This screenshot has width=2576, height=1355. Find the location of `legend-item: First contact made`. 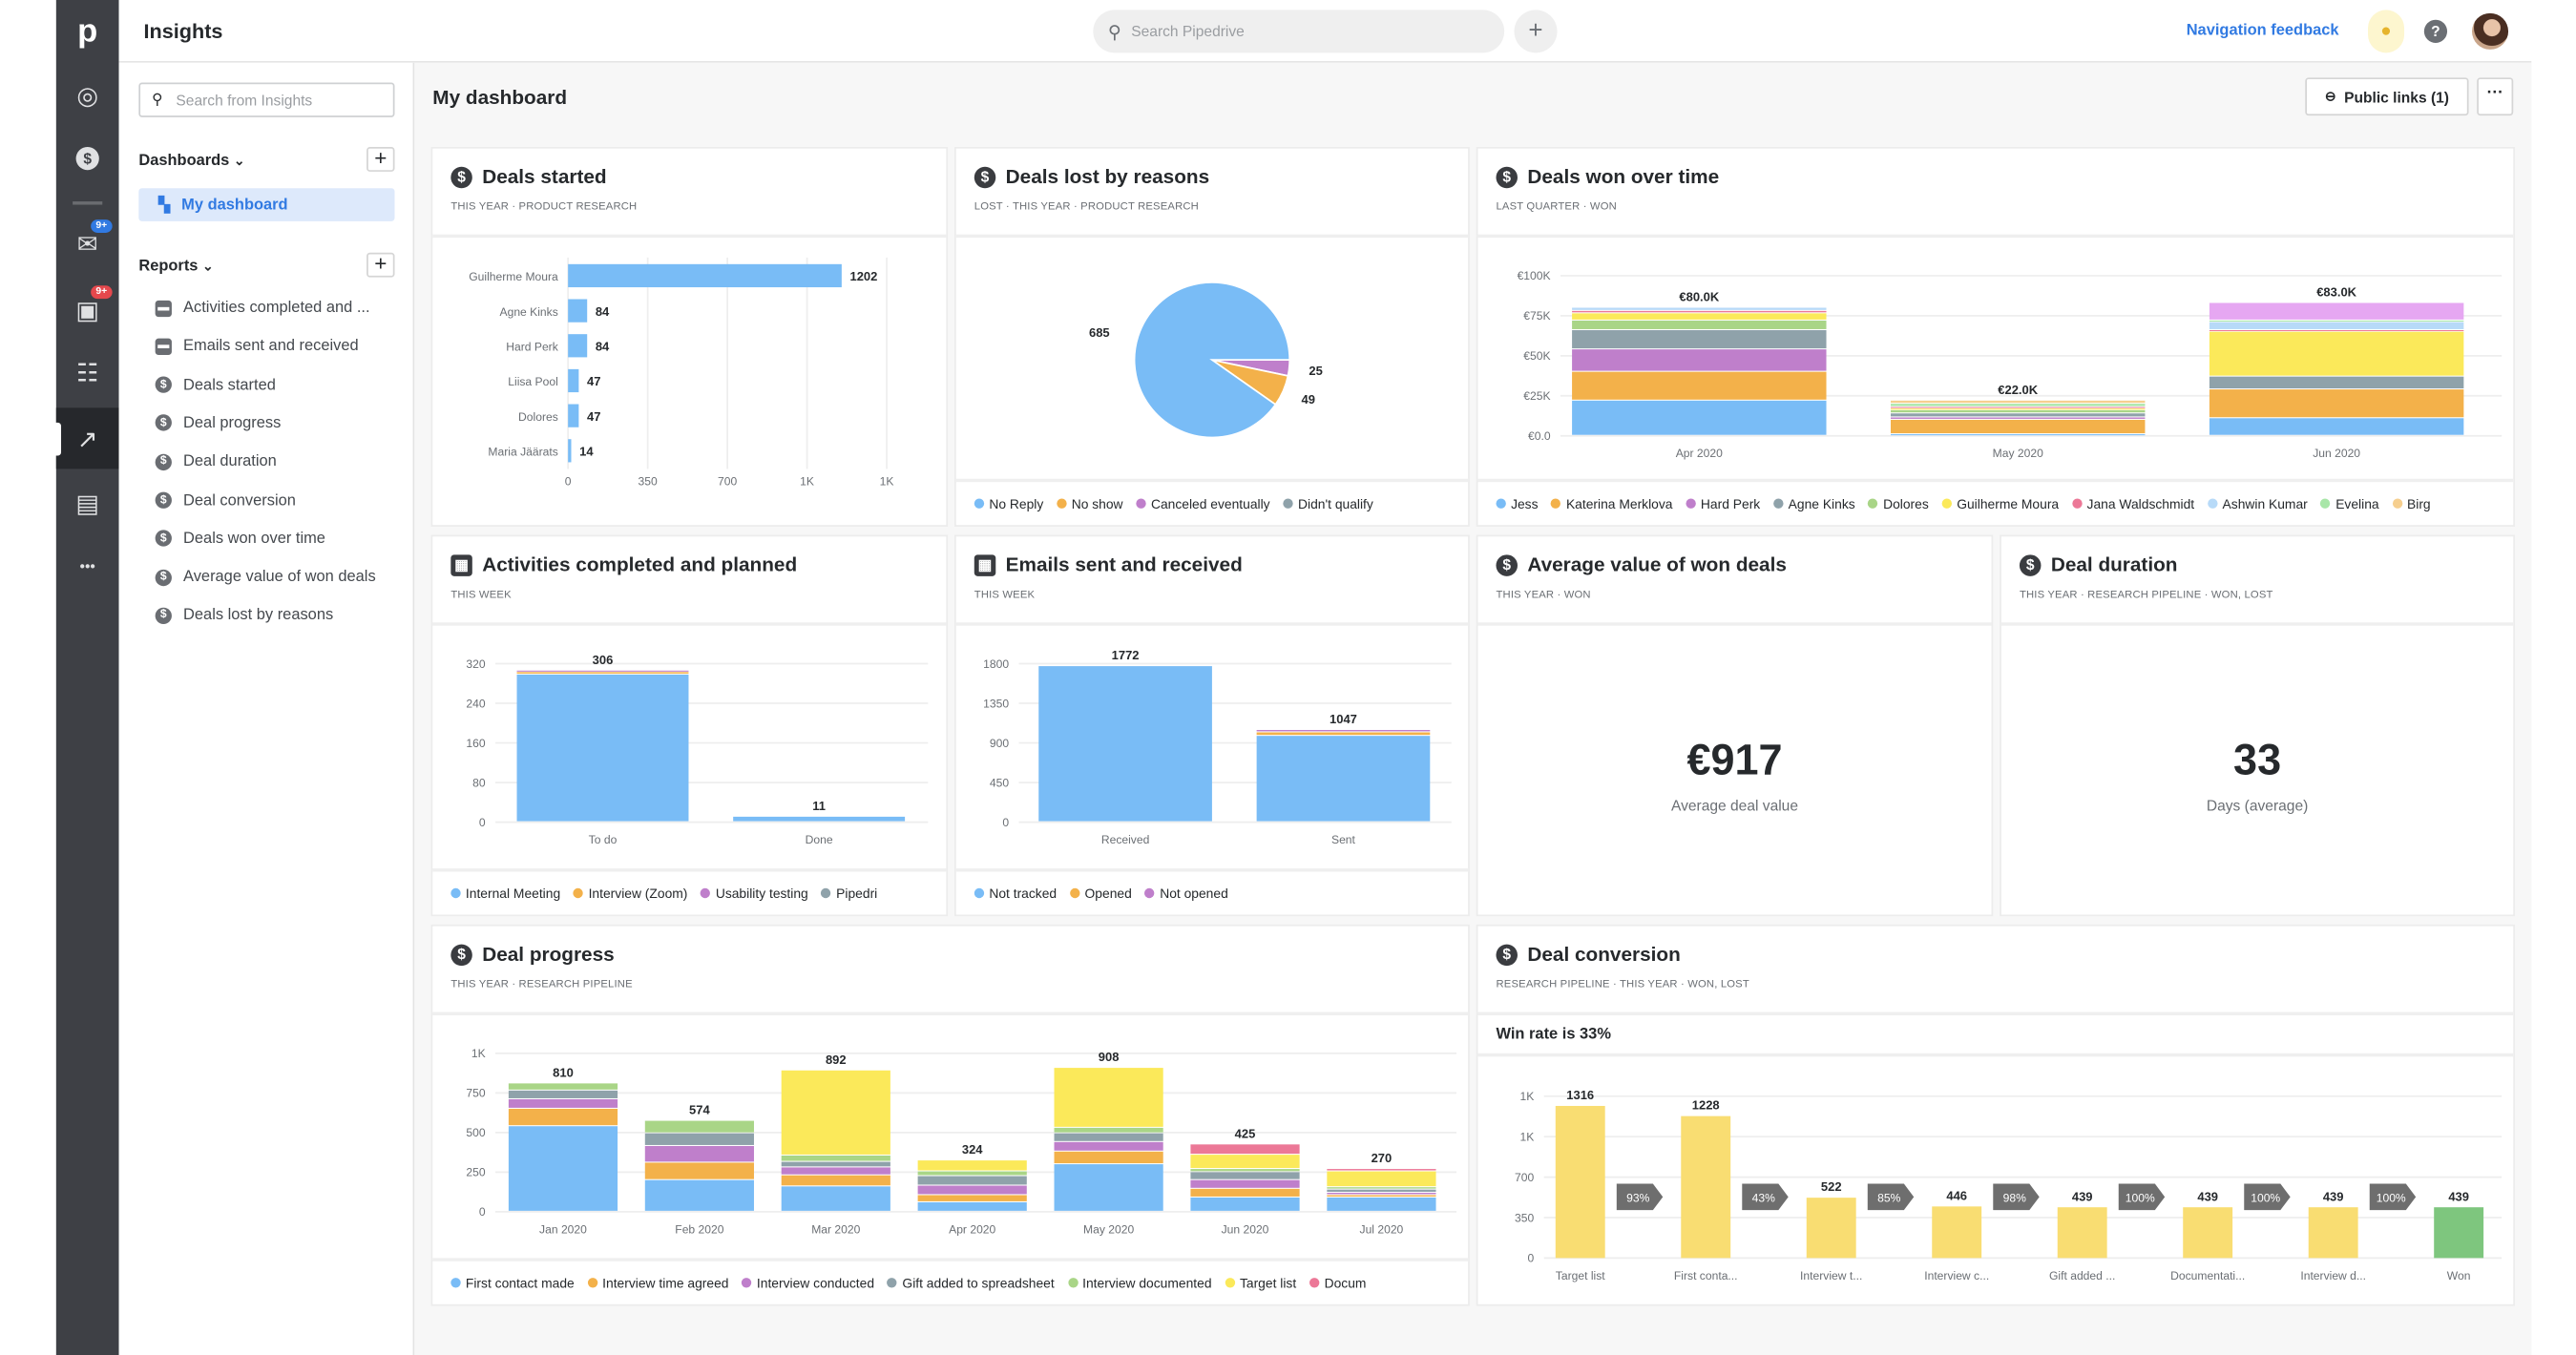

legend-item: First contact made is located at coordinates (512, 1283).